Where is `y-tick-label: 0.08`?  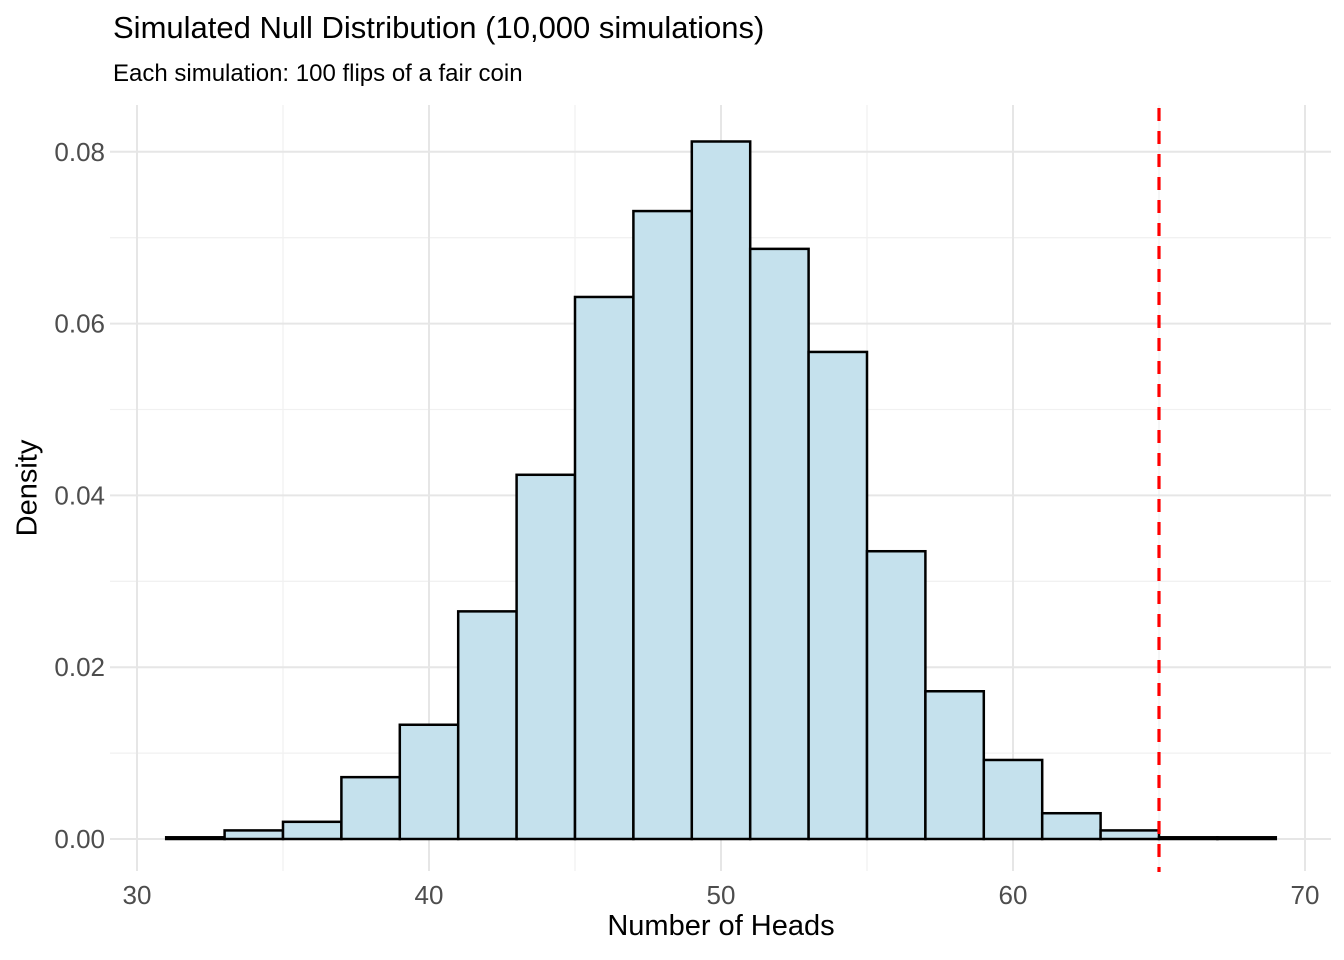 y-tick-label: 0.08 is located at coordinates (79, 152).